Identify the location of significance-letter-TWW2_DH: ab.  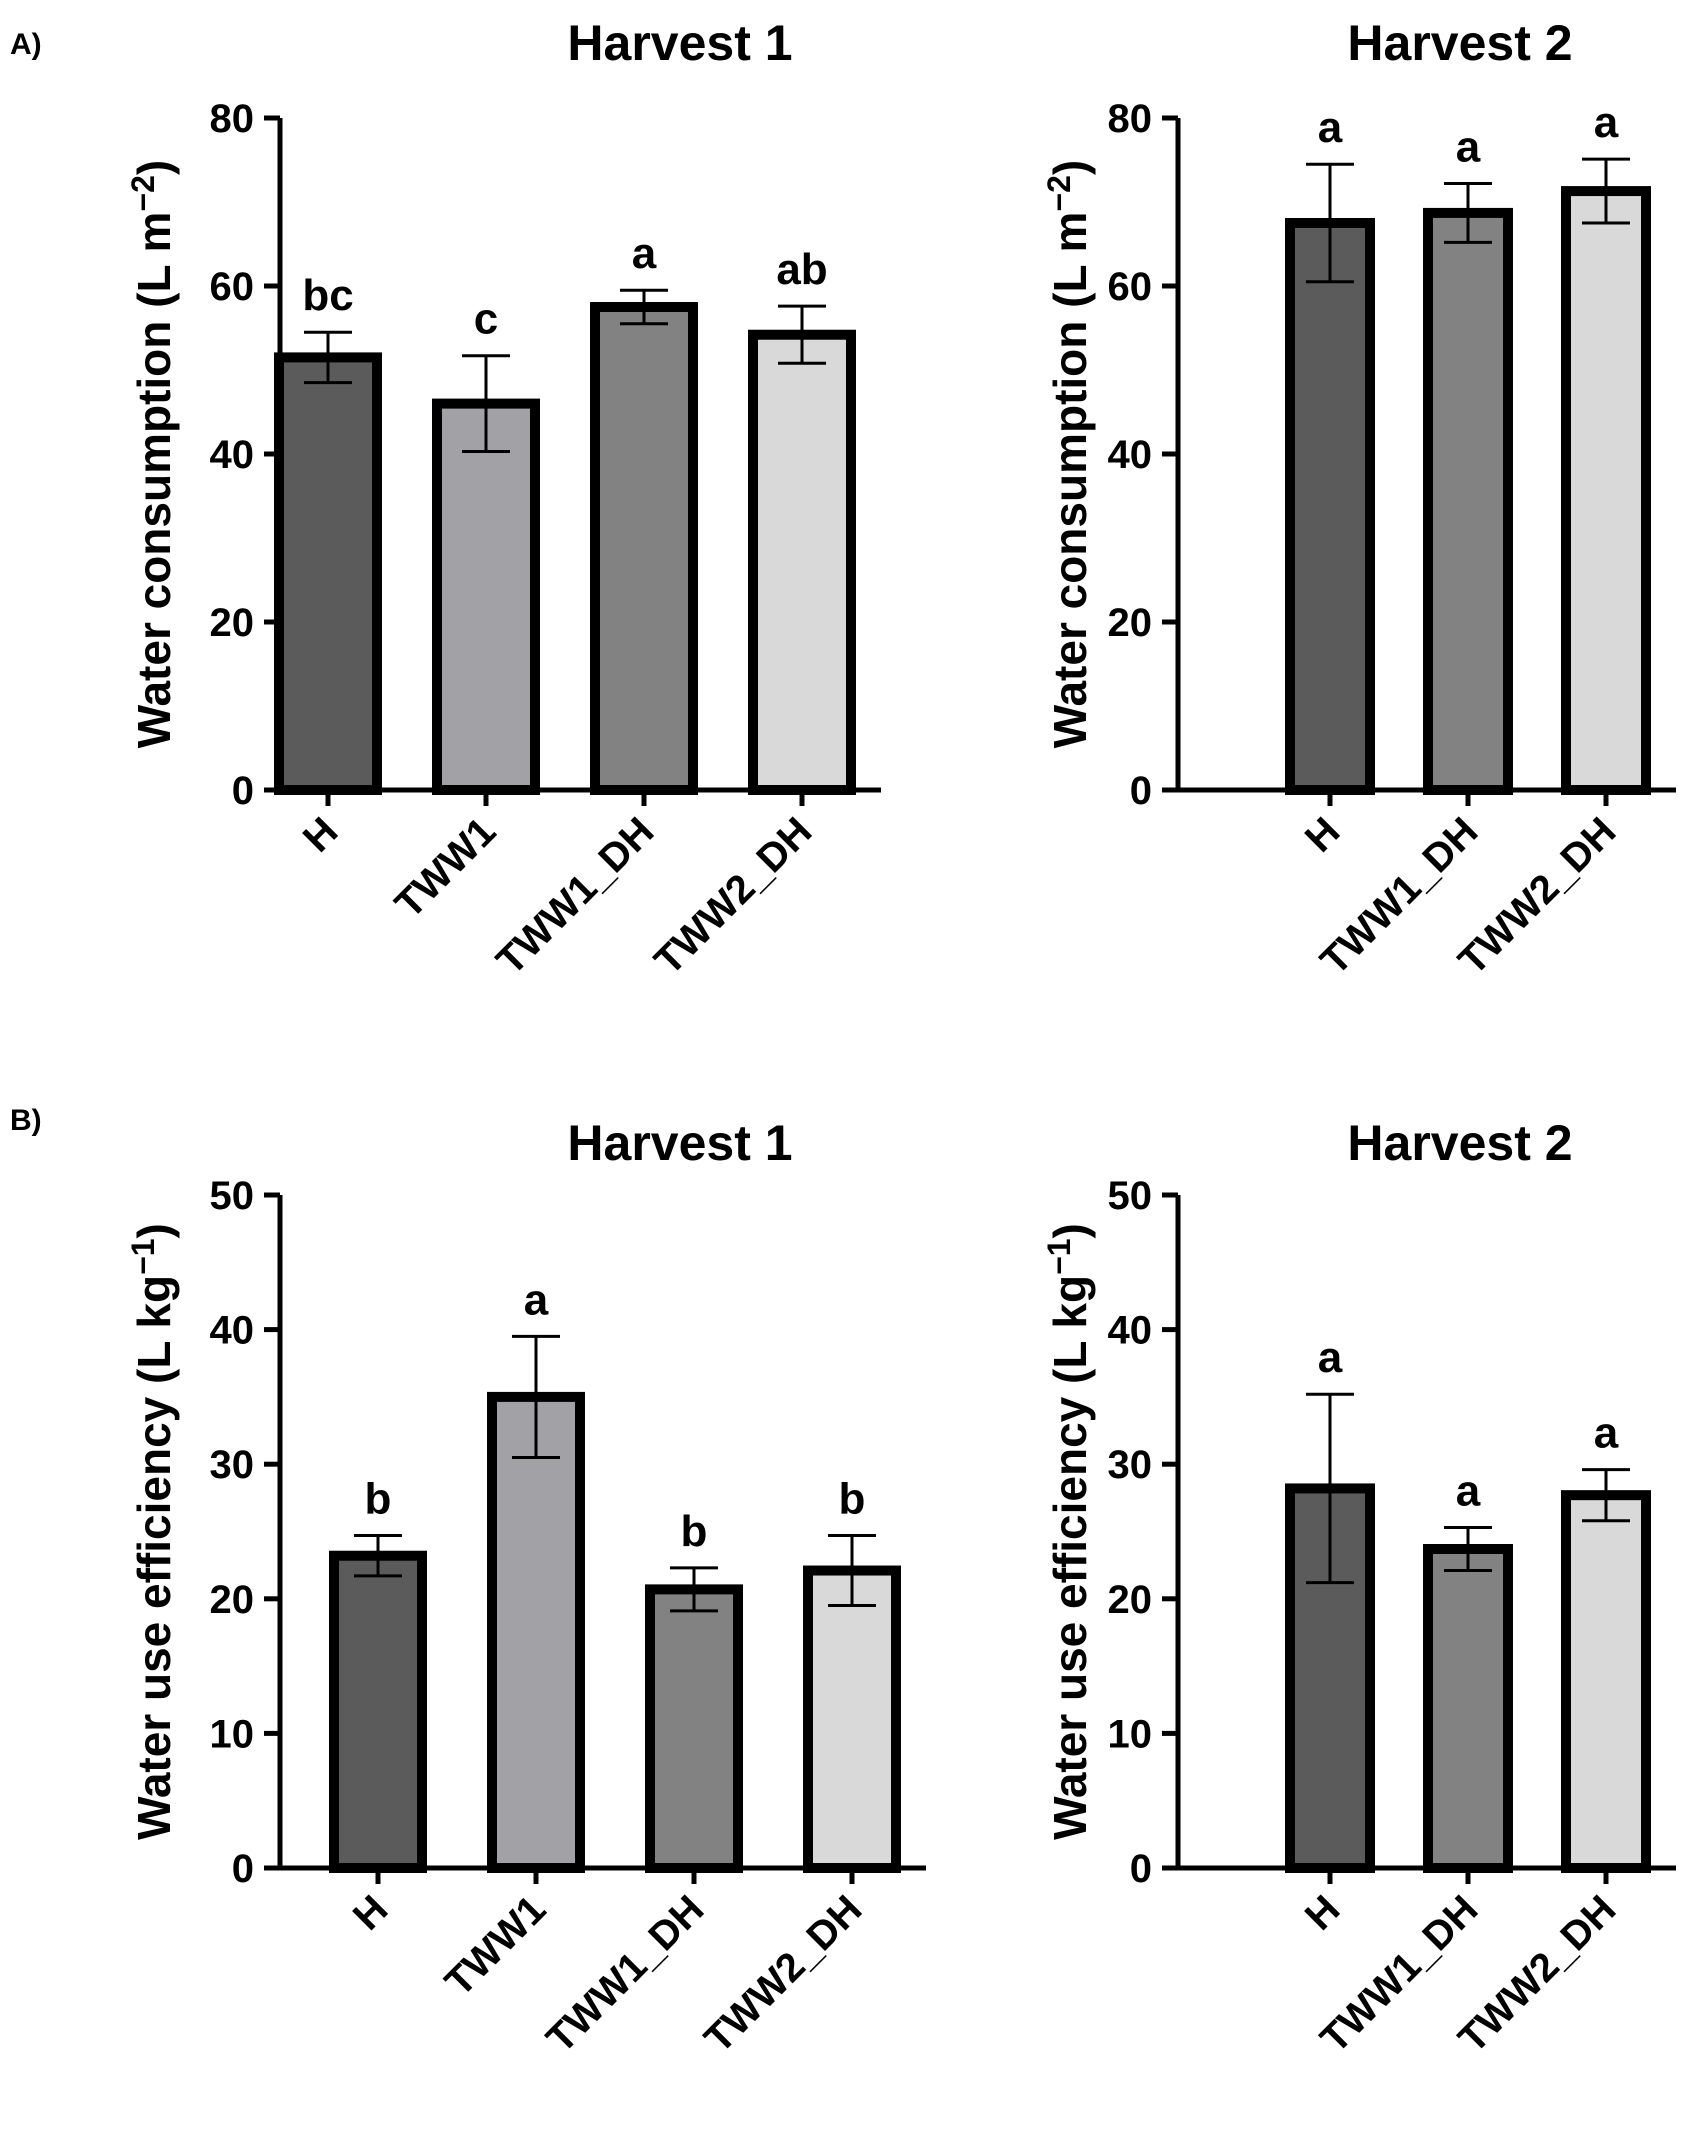
(801, 269).